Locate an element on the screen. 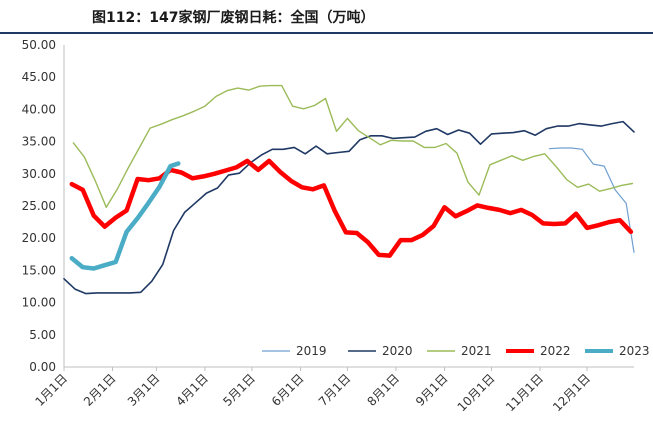 This screenshot has height=441, width=653. y-tick-label: 0.00 is located at coordinates (42, 367).